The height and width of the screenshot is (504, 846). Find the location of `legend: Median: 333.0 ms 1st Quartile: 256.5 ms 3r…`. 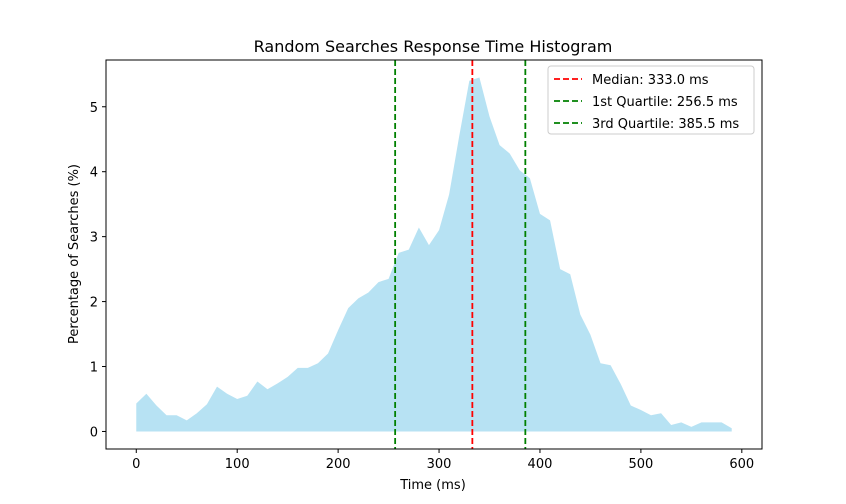

legend: Median: 333.0 ms 1st Quartile: 256.5 ms 3r… is located at coordinates (651, 100).